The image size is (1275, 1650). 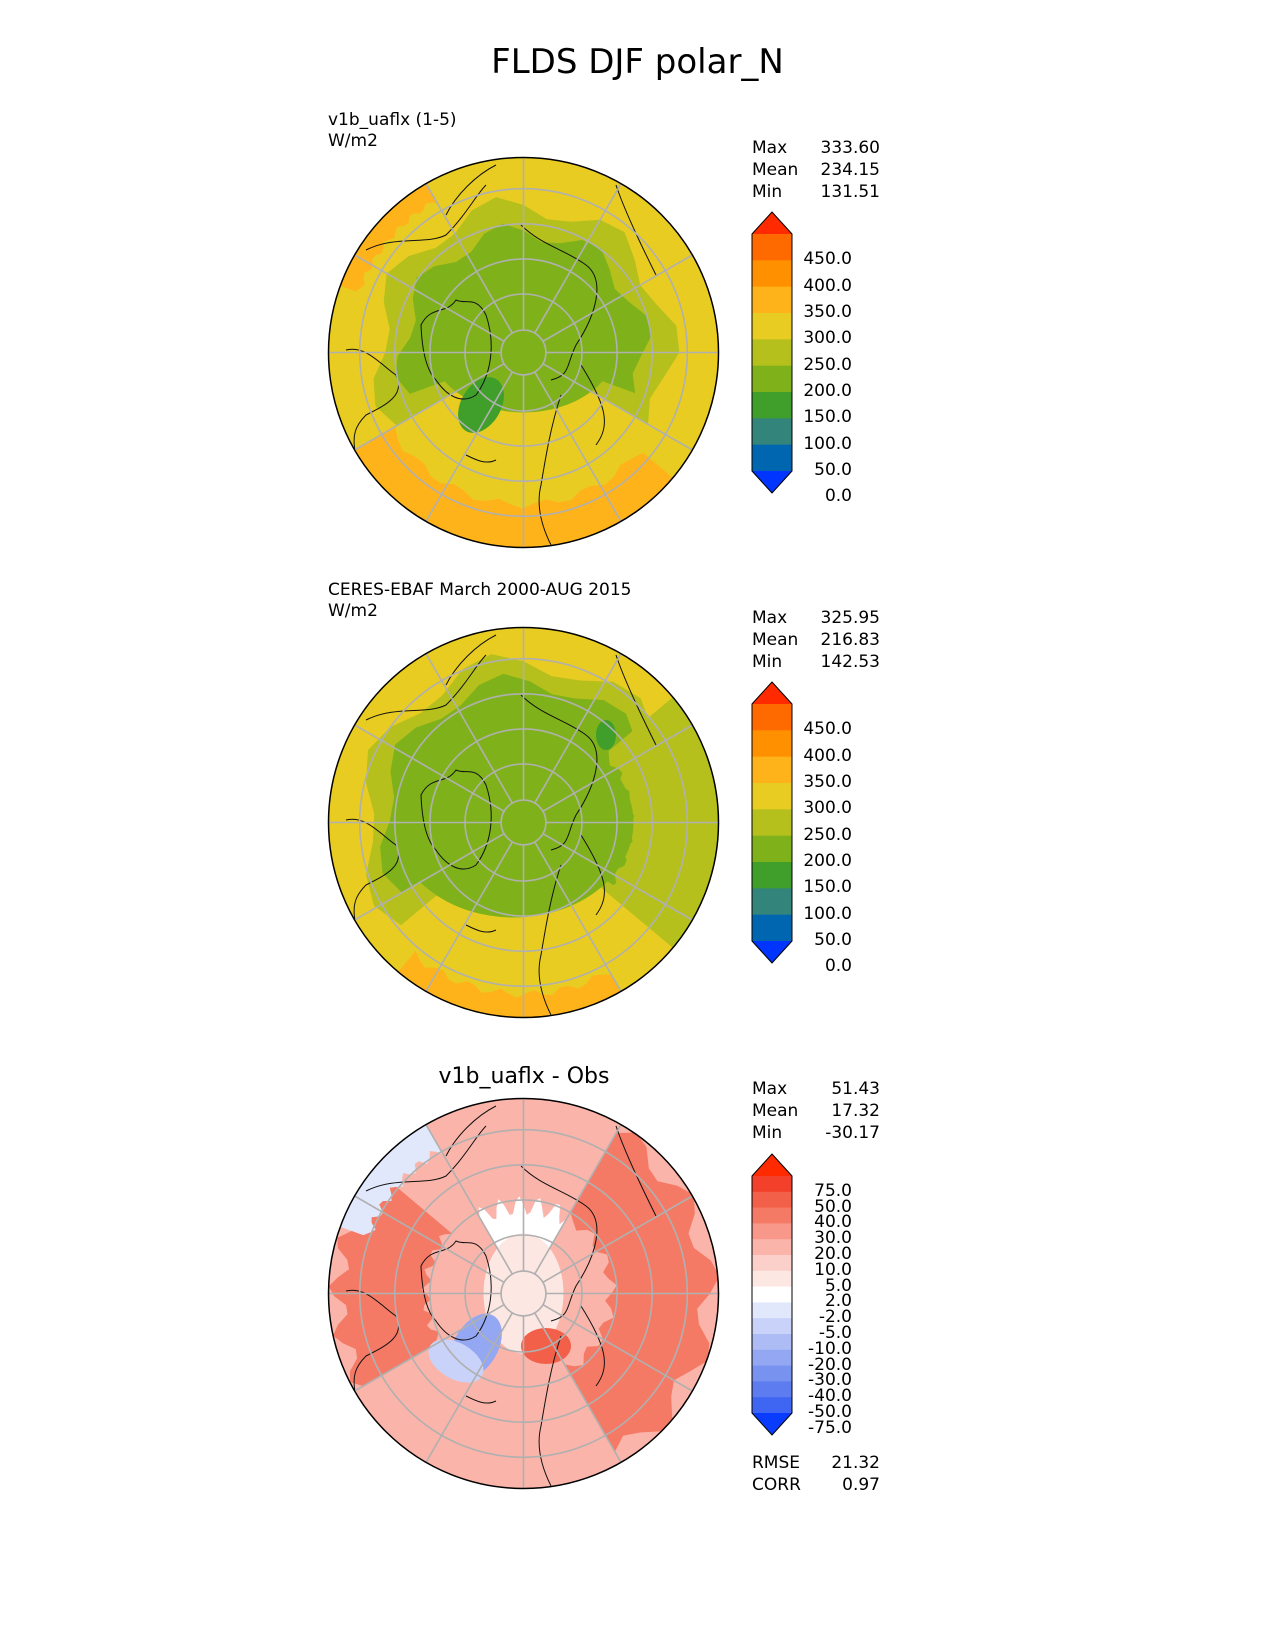 What do you see at coordinates (816, 618) in the screenshot?
I see `stat-row: Max 325.95` at bounding box center [816, 618].